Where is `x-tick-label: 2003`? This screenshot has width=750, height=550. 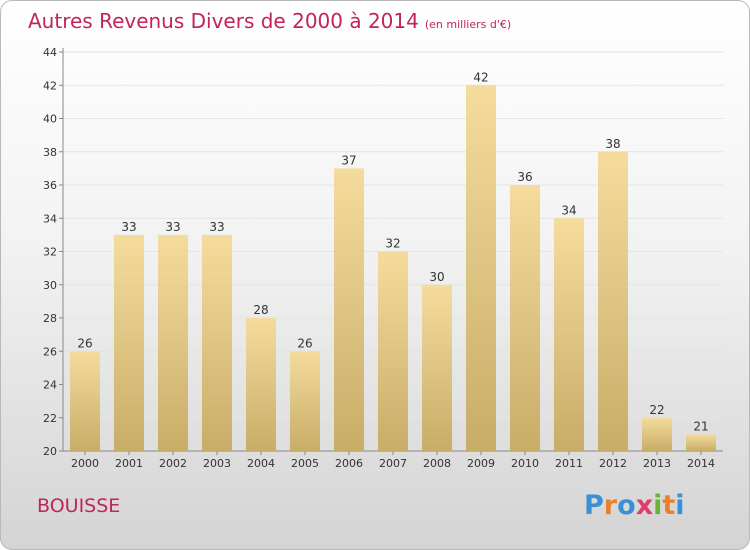
x-tick-label: 2003 is located at coordinates (217, 463).